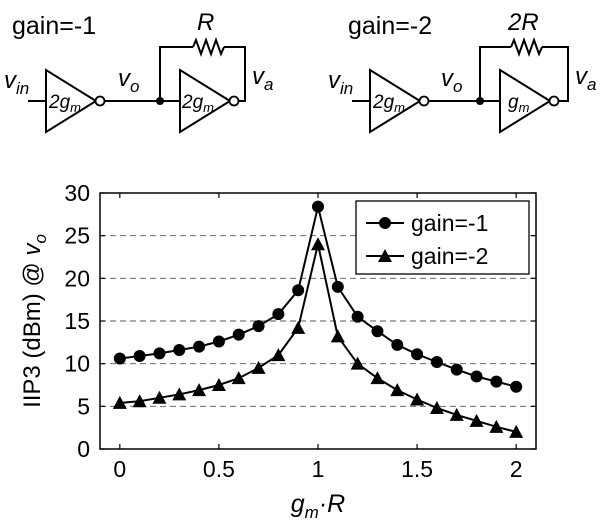  What do you see at coordinates (34, 321) in the screenshot?
I see `y-axis-label: IIP3 (dBm) @ vo` at bounding box center [34, 321].